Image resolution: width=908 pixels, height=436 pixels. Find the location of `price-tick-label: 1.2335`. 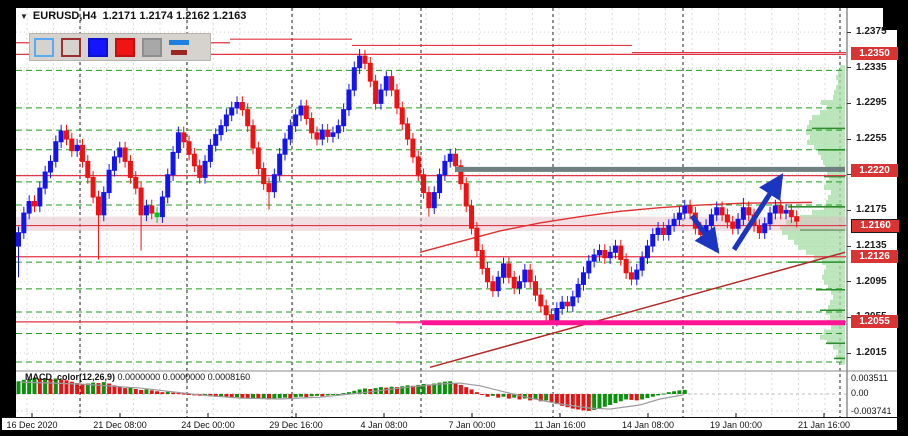

price-tick-label: 1.2335 is located at coordinates (871, 67).